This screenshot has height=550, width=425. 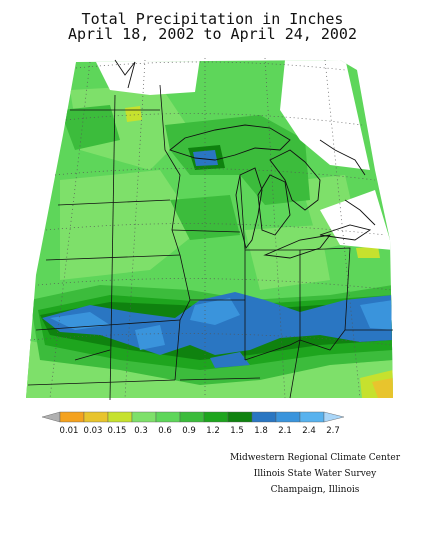 I want to click on legend-break-label: 0.15, so click(x=117, y=431).